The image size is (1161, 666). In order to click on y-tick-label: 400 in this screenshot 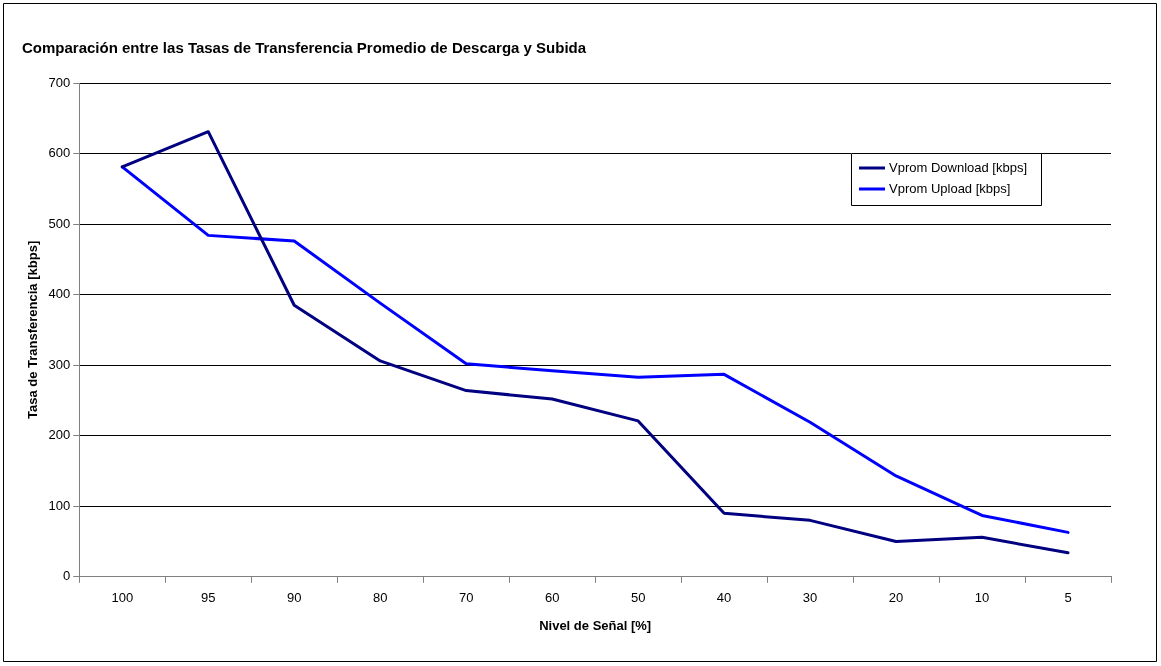, I will do `click(59, 294)`.